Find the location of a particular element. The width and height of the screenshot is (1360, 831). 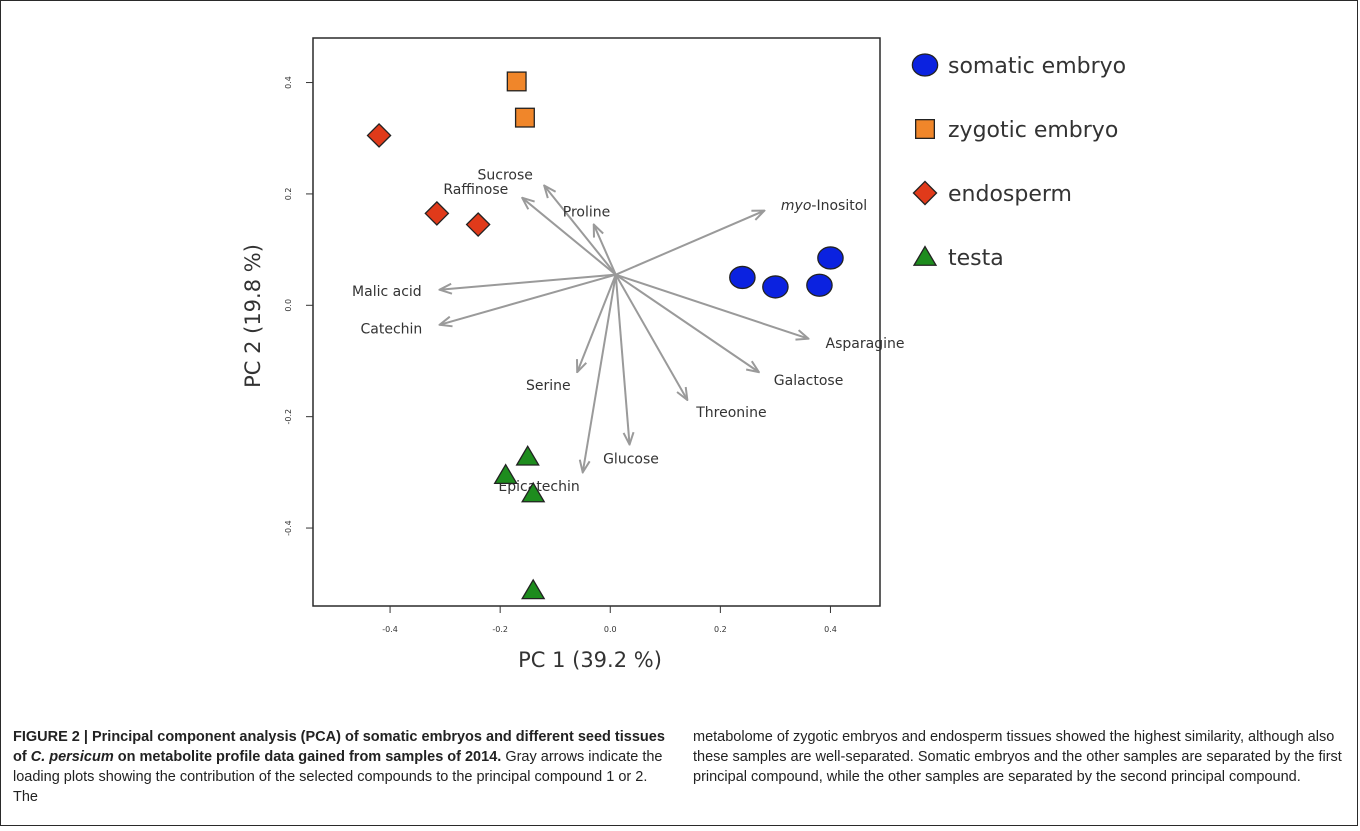

x-tick-label: 0.4 is located at coordinates (830, 629).